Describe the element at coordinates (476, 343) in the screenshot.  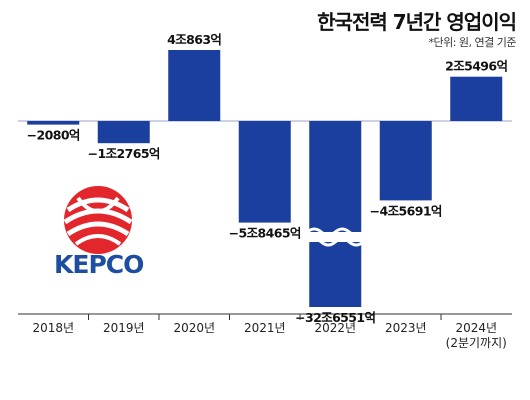
I see `category-label-6-line2: (2분기까지)` at that location.